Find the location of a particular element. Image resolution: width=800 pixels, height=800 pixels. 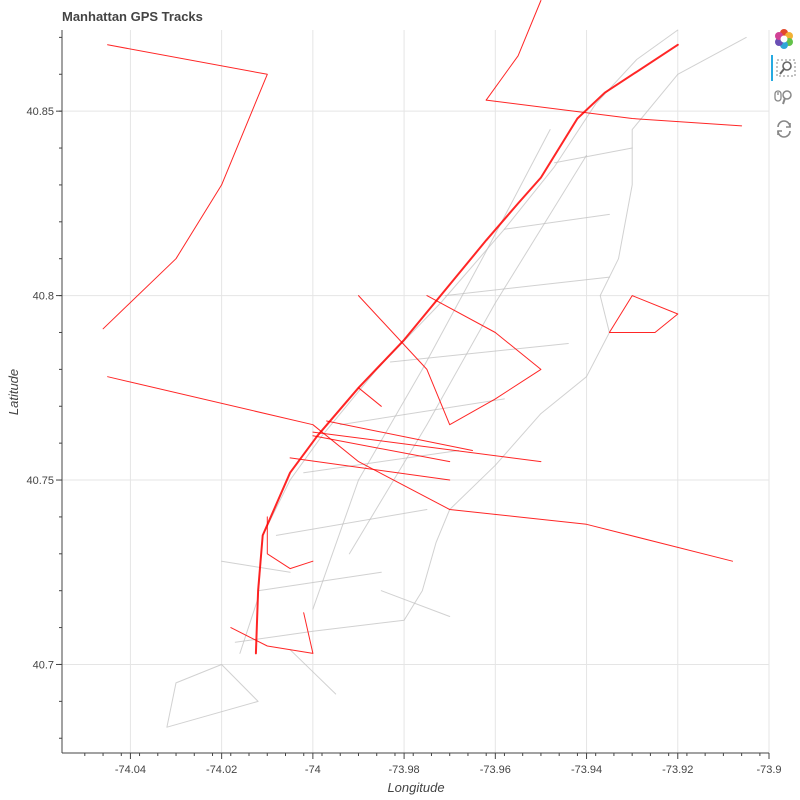

y-tick-label: 40.7 is located at coordinates (43, 665).